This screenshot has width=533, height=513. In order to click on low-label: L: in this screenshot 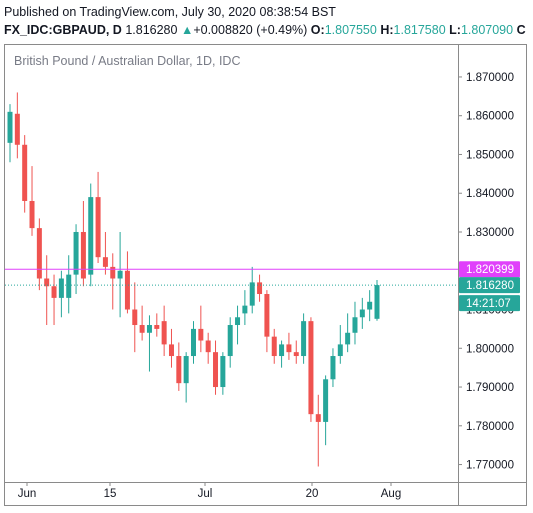, I will do `click(455, 30)`.